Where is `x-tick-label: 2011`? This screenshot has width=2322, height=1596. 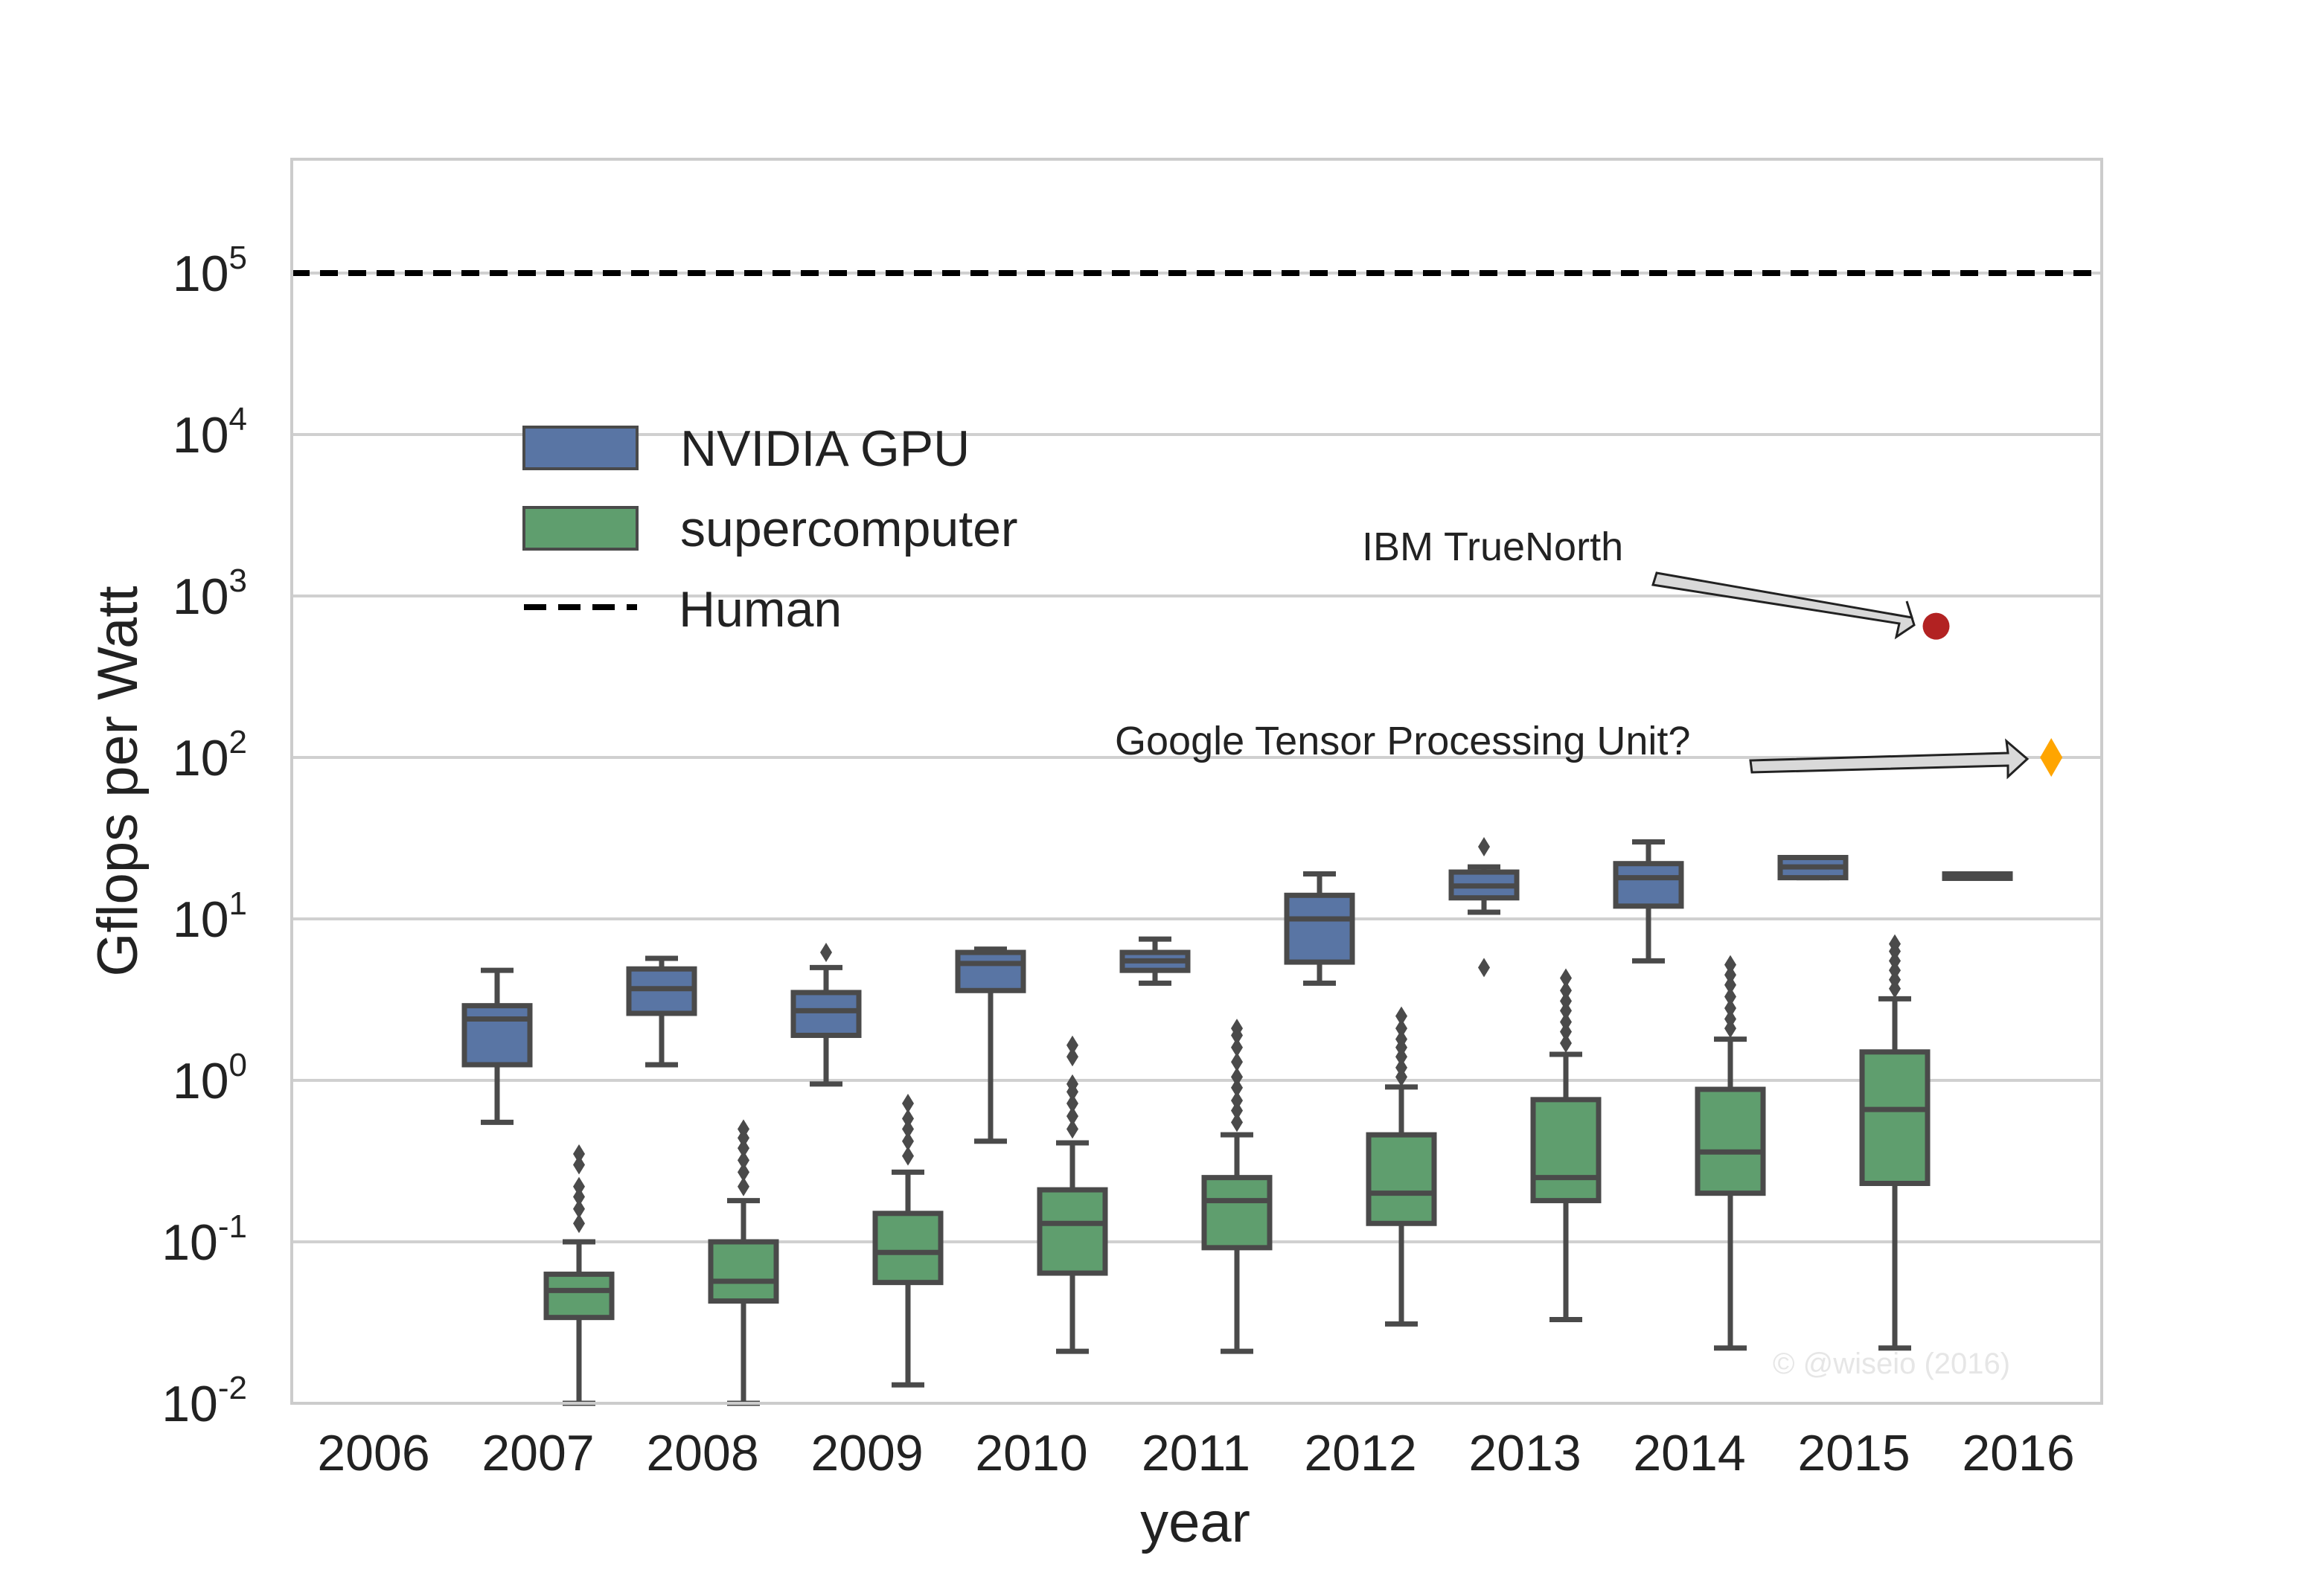 x-tick-label: 2011 is located at coordinates (1196, 1453).